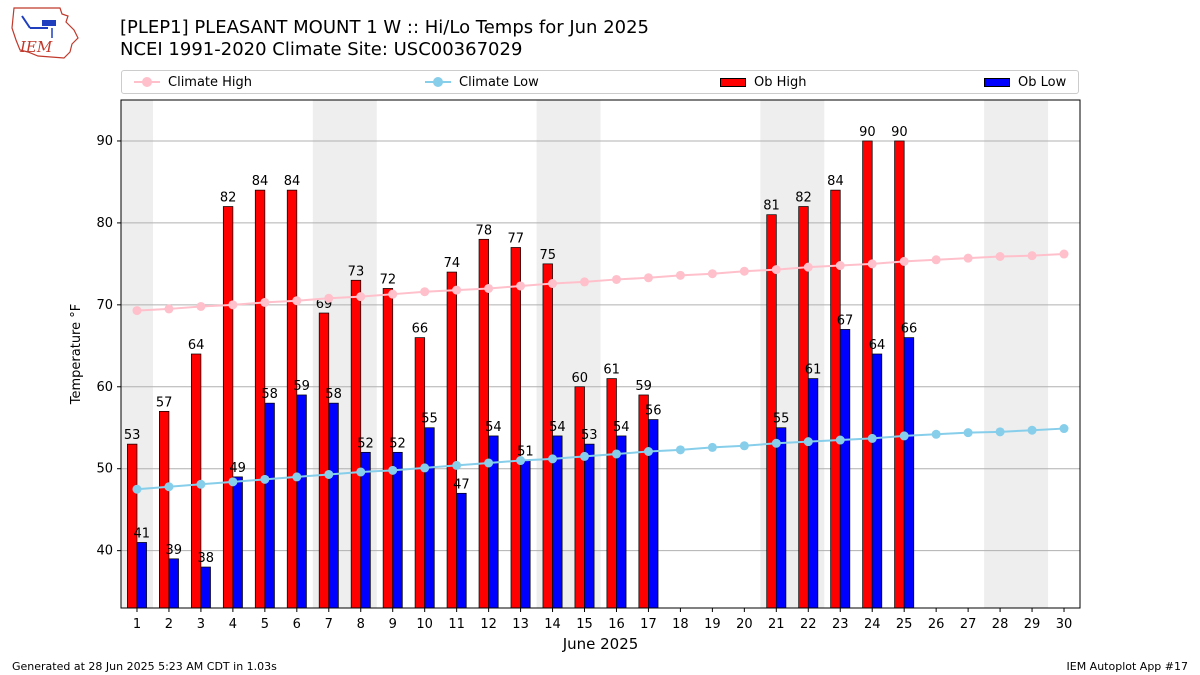 This screenshot has height=675, width=1200. What do you see at coordinates (909, 329) in the screenshot?
I see `ob-low-label: 66` at bounding box center [909, 329].